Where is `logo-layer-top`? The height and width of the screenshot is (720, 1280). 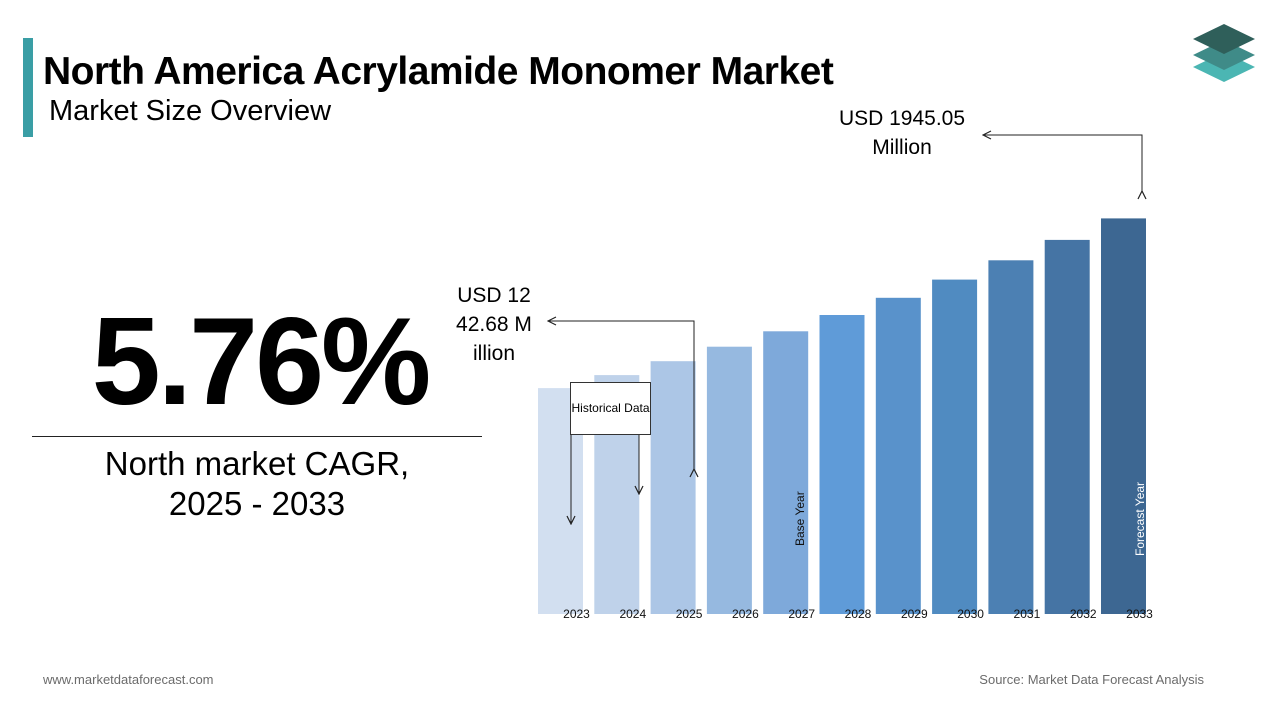 logo-layer-top is located at coordinates (1224, 39).